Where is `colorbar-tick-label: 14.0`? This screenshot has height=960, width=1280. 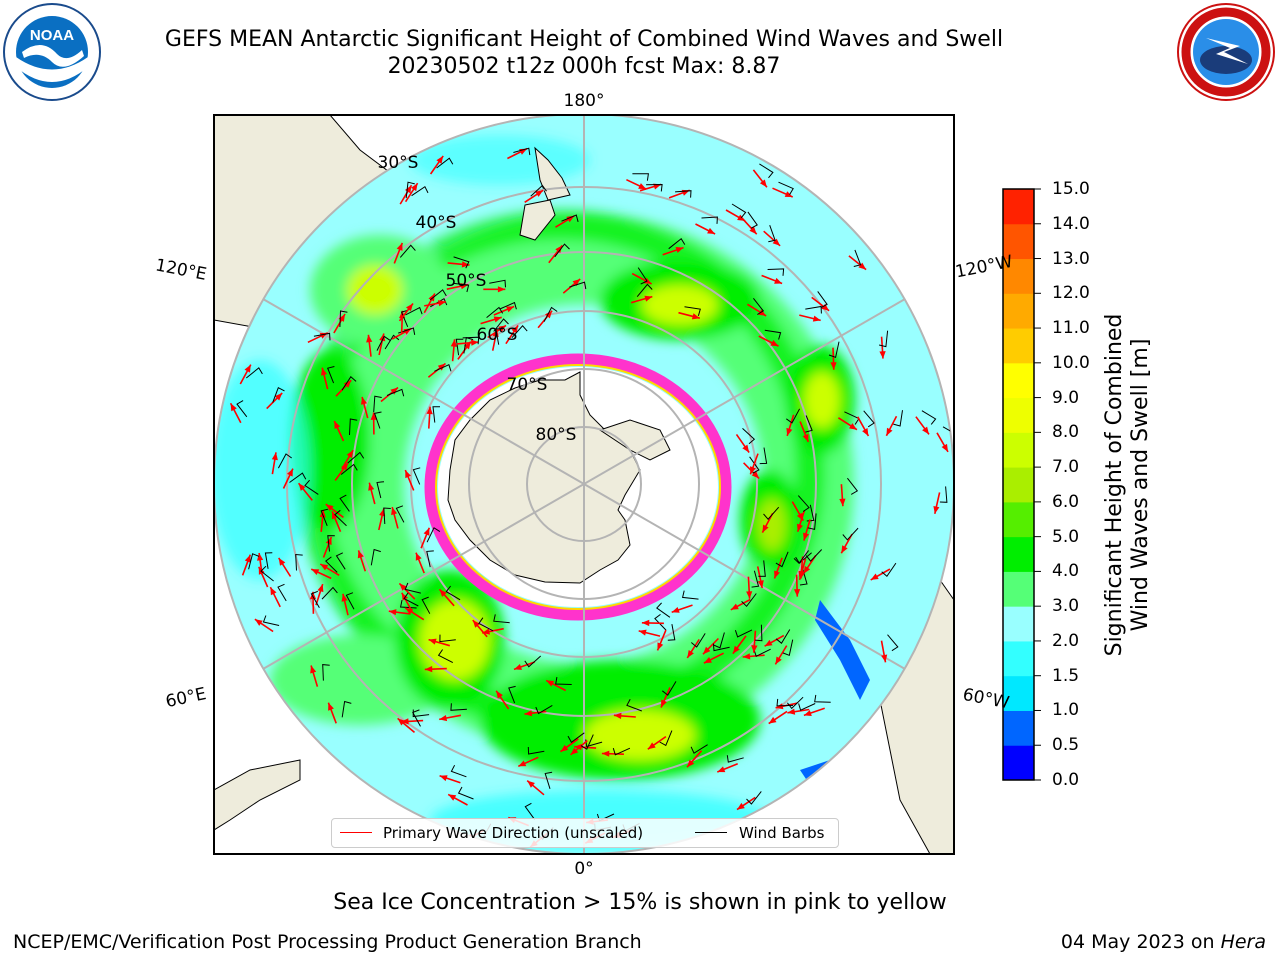 colorbar-tick-label: 14.0 is located at coordinates (1071, 223).